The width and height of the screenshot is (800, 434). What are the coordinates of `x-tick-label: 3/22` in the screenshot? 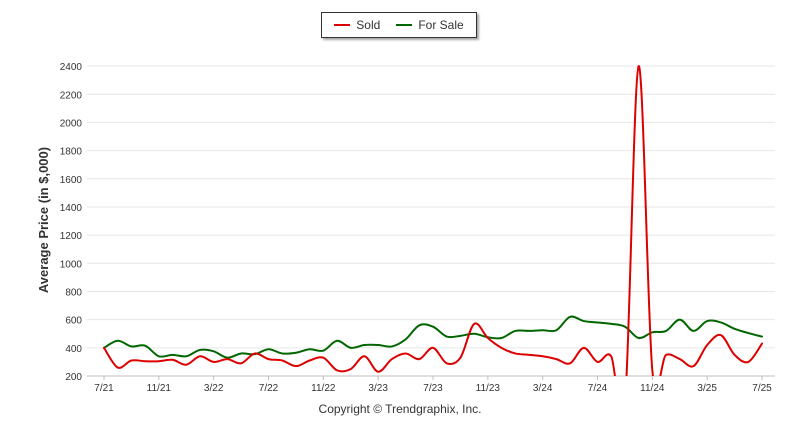 It's located at (214, 388).